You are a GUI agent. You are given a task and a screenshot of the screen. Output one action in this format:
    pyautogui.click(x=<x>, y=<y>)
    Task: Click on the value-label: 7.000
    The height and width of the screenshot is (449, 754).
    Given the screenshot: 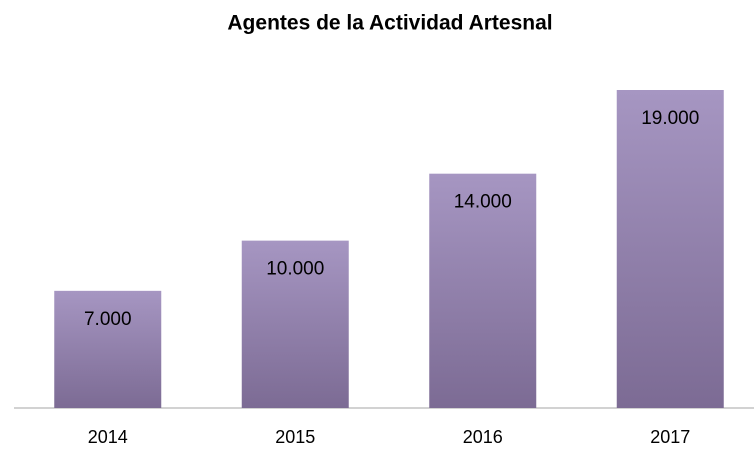 What is the action you would take?
    pyautogui.click(x=108, y=319)
    